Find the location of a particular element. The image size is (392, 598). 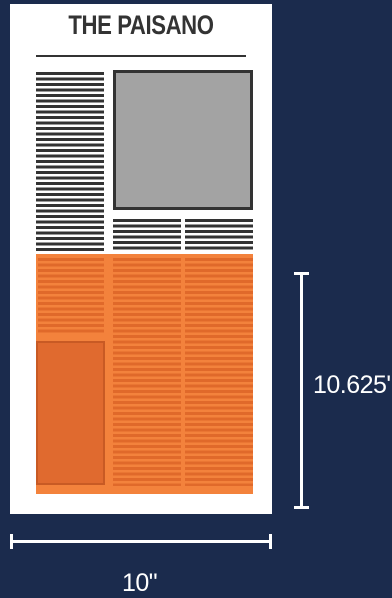

ad-text-lines-right is located at coordinates (219, 372).